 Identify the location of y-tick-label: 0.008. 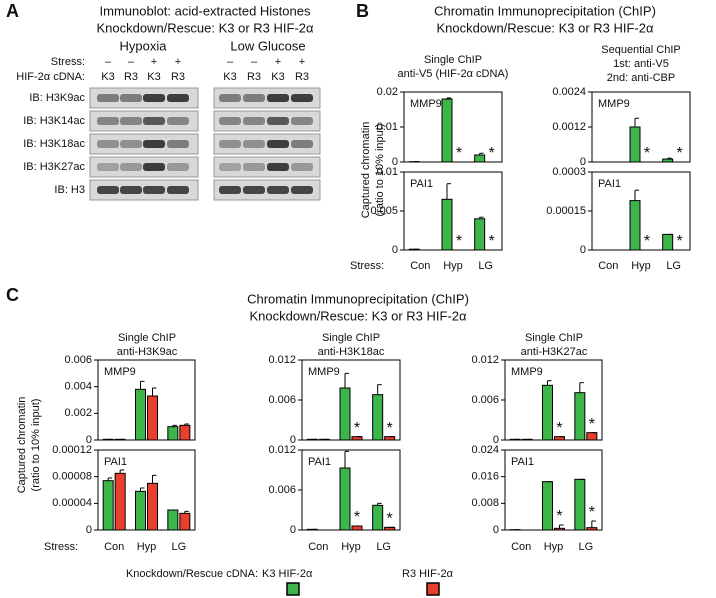
(485, 503).